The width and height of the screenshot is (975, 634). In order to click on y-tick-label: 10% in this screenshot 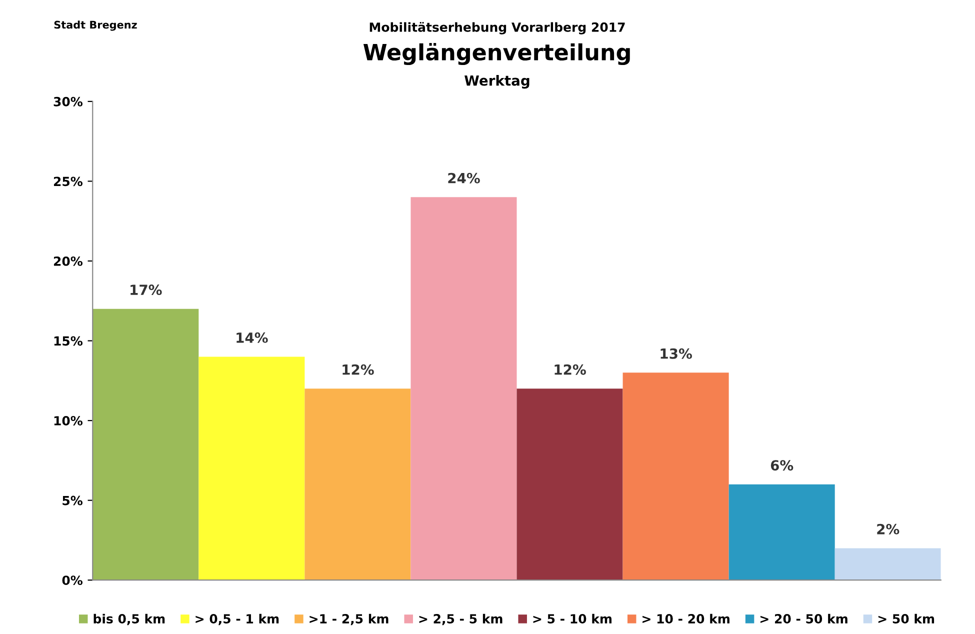, I will do `click(68, 421)`.